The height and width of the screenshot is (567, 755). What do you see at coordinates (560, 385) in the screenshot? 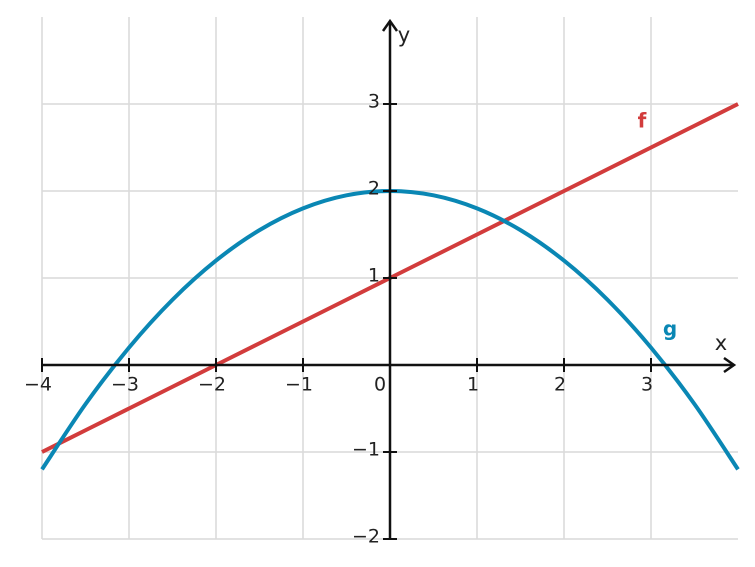
I see `x-tick-label: 2` at bounding box center [560, 385].